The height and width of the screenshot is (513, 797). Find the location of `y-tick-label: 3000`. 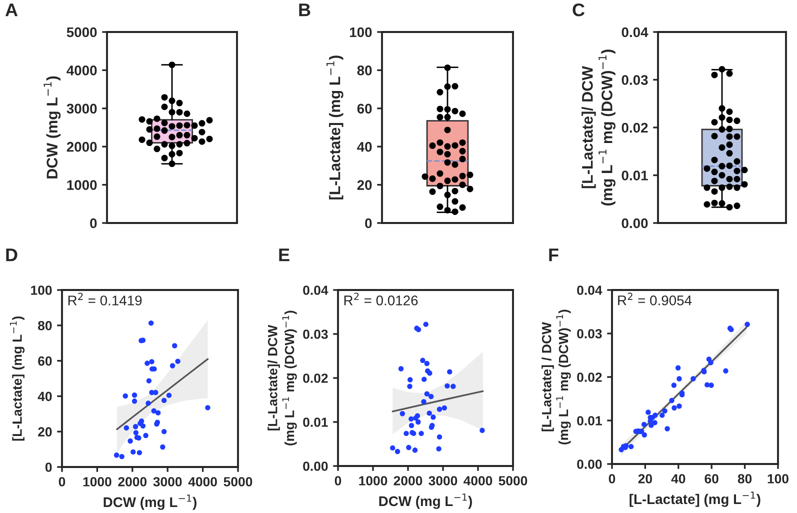

y-tick-label: 3000 is located at coordinates (81, 109).